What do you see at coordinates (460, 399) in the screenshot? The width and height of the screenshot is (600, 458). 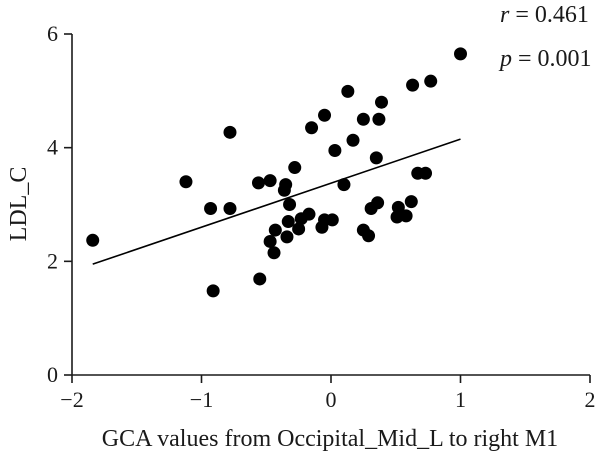 I see `x-tick-label: 1` at bounding box center [460, 399].